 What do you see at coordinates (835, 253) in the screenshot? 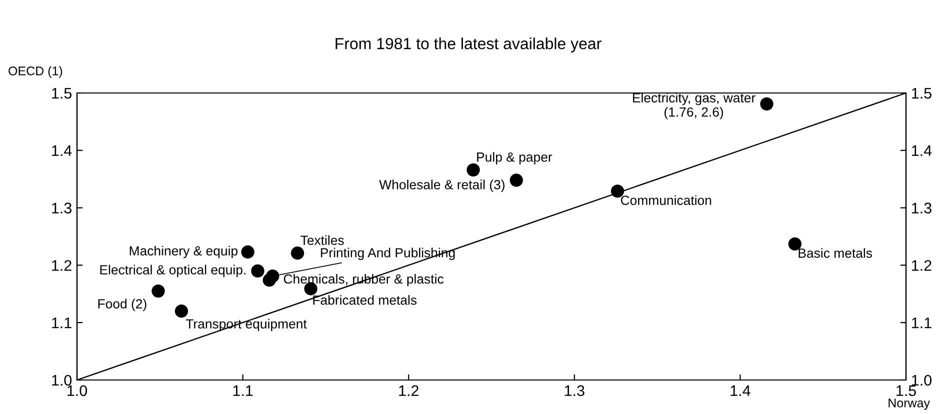
I see `annotation: Basic metals` at bounding box center [835, 253].